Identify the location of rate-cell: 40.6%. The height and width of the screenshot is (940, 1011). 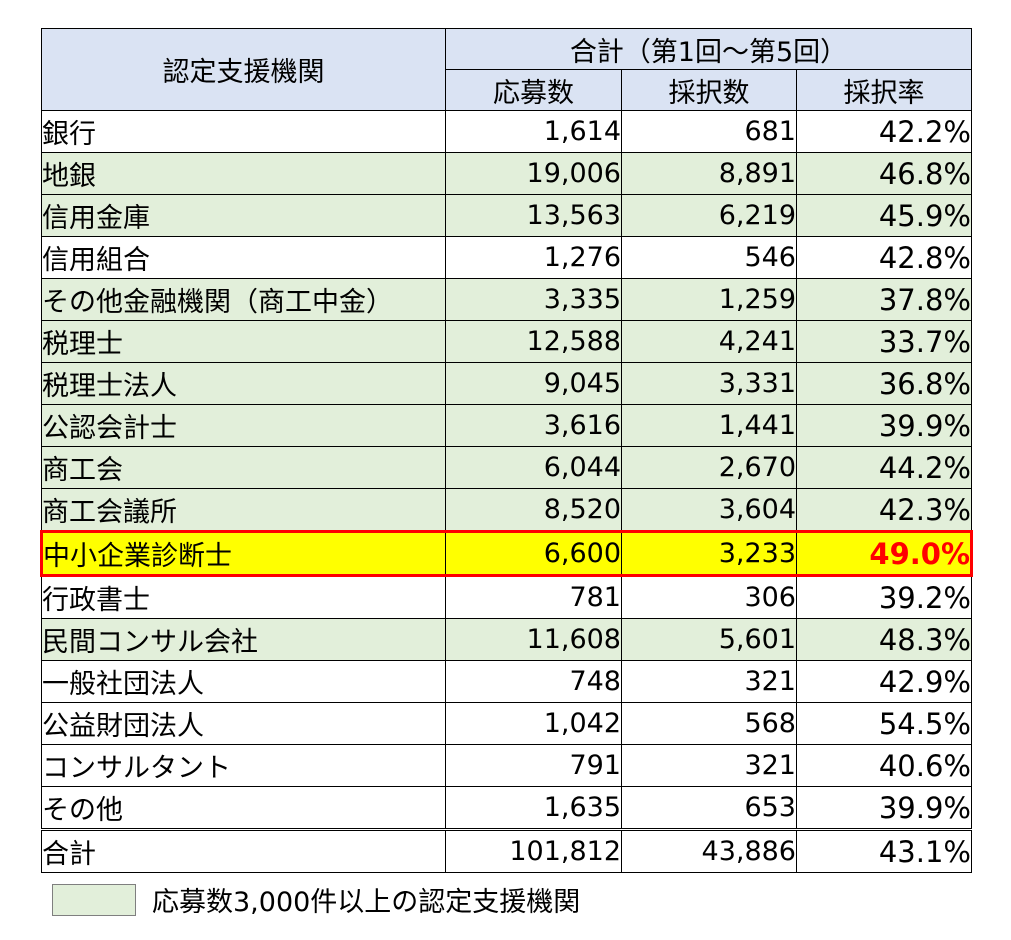
(884, 765).